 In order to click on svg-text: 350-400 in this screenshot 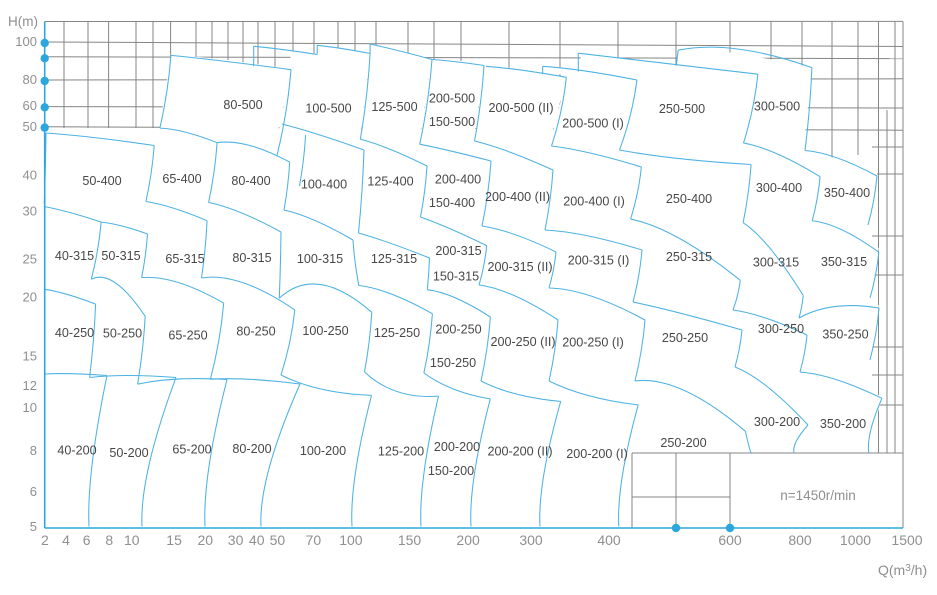, I will do `click(847, 193)`.